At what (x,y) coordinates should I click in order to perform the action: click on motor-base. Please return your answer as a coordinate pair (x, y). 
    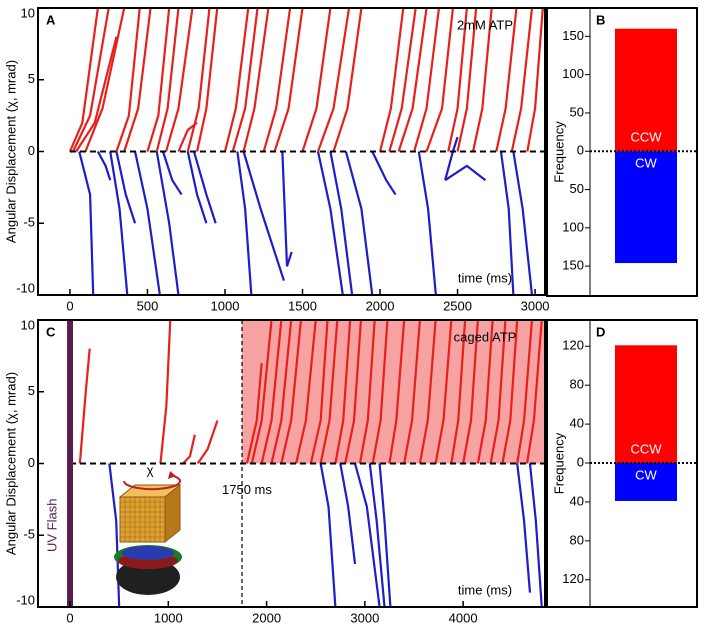
    Looking at the image, I should click on (148, 577).